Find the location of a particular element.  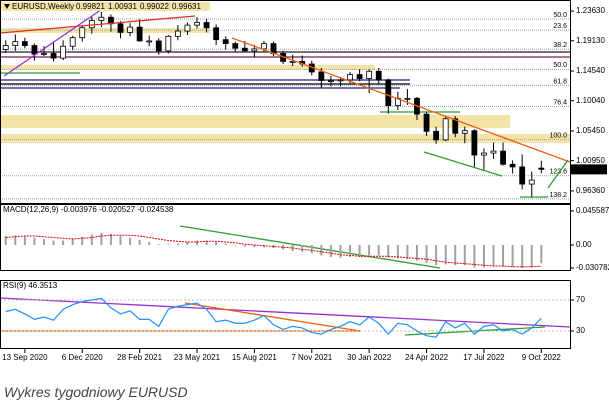

x-tick-label: 30 Jan 2022 is located at coordinates (369, 357).